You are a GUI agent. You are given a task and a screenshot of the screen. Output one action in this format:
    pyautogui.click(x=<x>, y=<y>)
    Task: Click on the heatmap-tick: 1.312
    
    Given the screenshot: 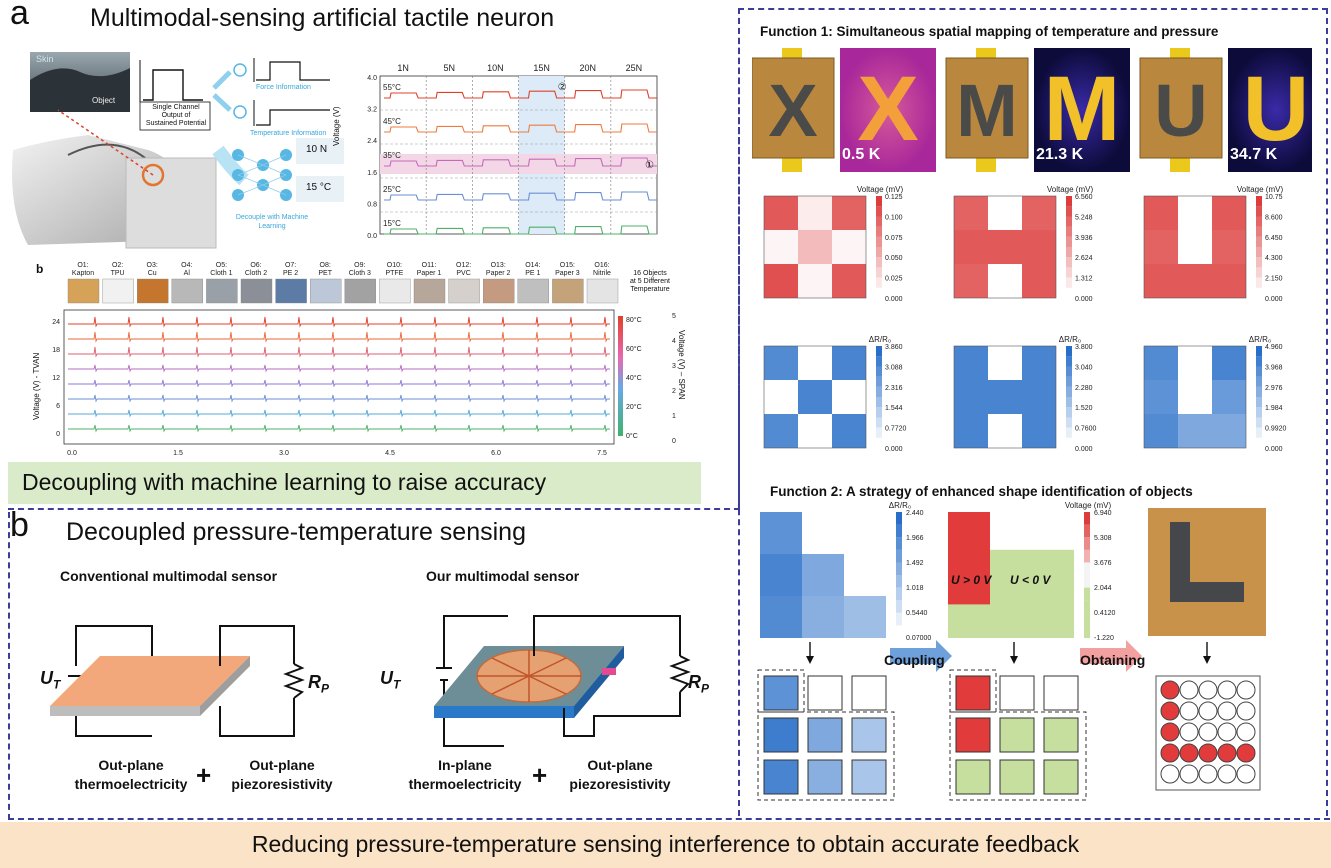 What is the action you would take?
    pyautogui.click(x=1084, y=279)
    